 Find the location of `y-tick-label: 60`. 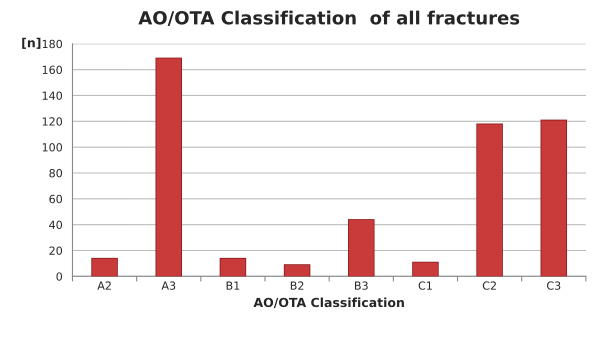

y-tick-label: 60 is located at coordinates (55, 199).